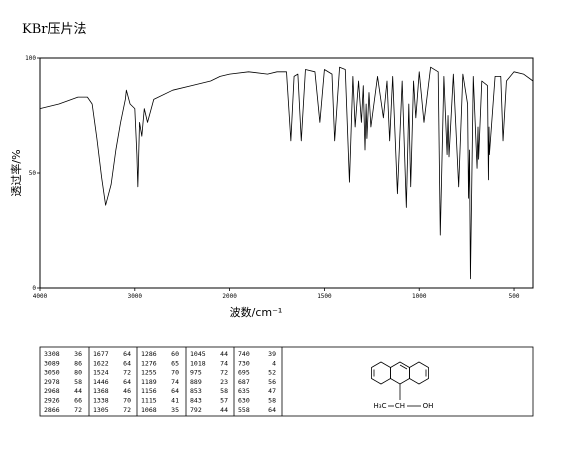 This screenshot has width=570, height=472. I want to click on table-transmittance: 57, so click(224, 401).